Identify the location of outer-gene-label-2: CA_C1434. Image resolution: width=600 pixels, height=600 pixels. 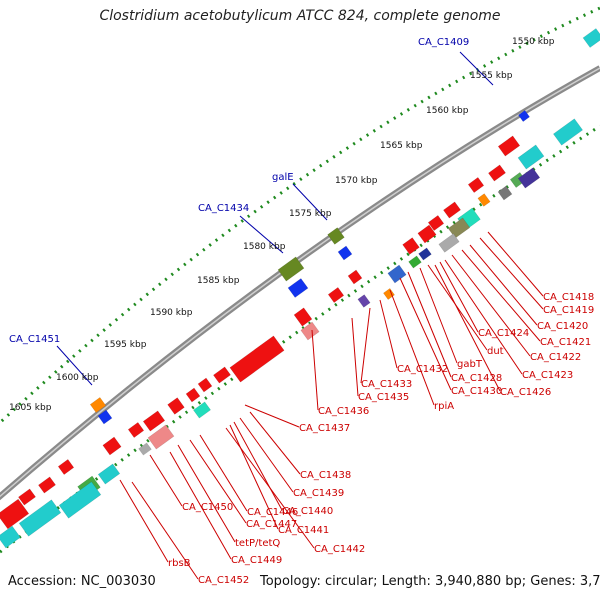
(223, 208).